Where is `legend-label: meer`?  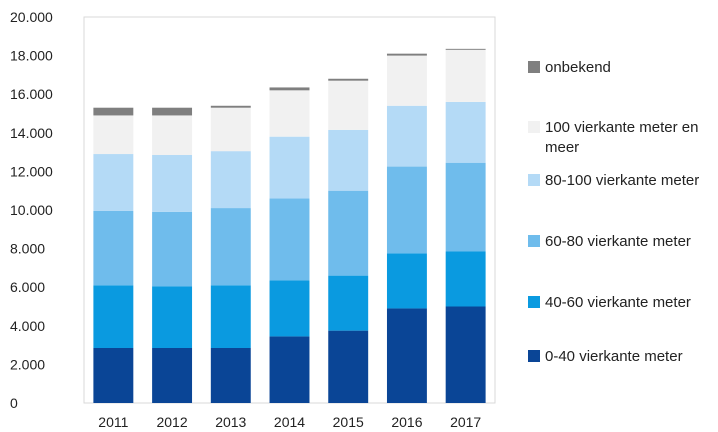 legend-label: meer is located at coordinates (562, 147).